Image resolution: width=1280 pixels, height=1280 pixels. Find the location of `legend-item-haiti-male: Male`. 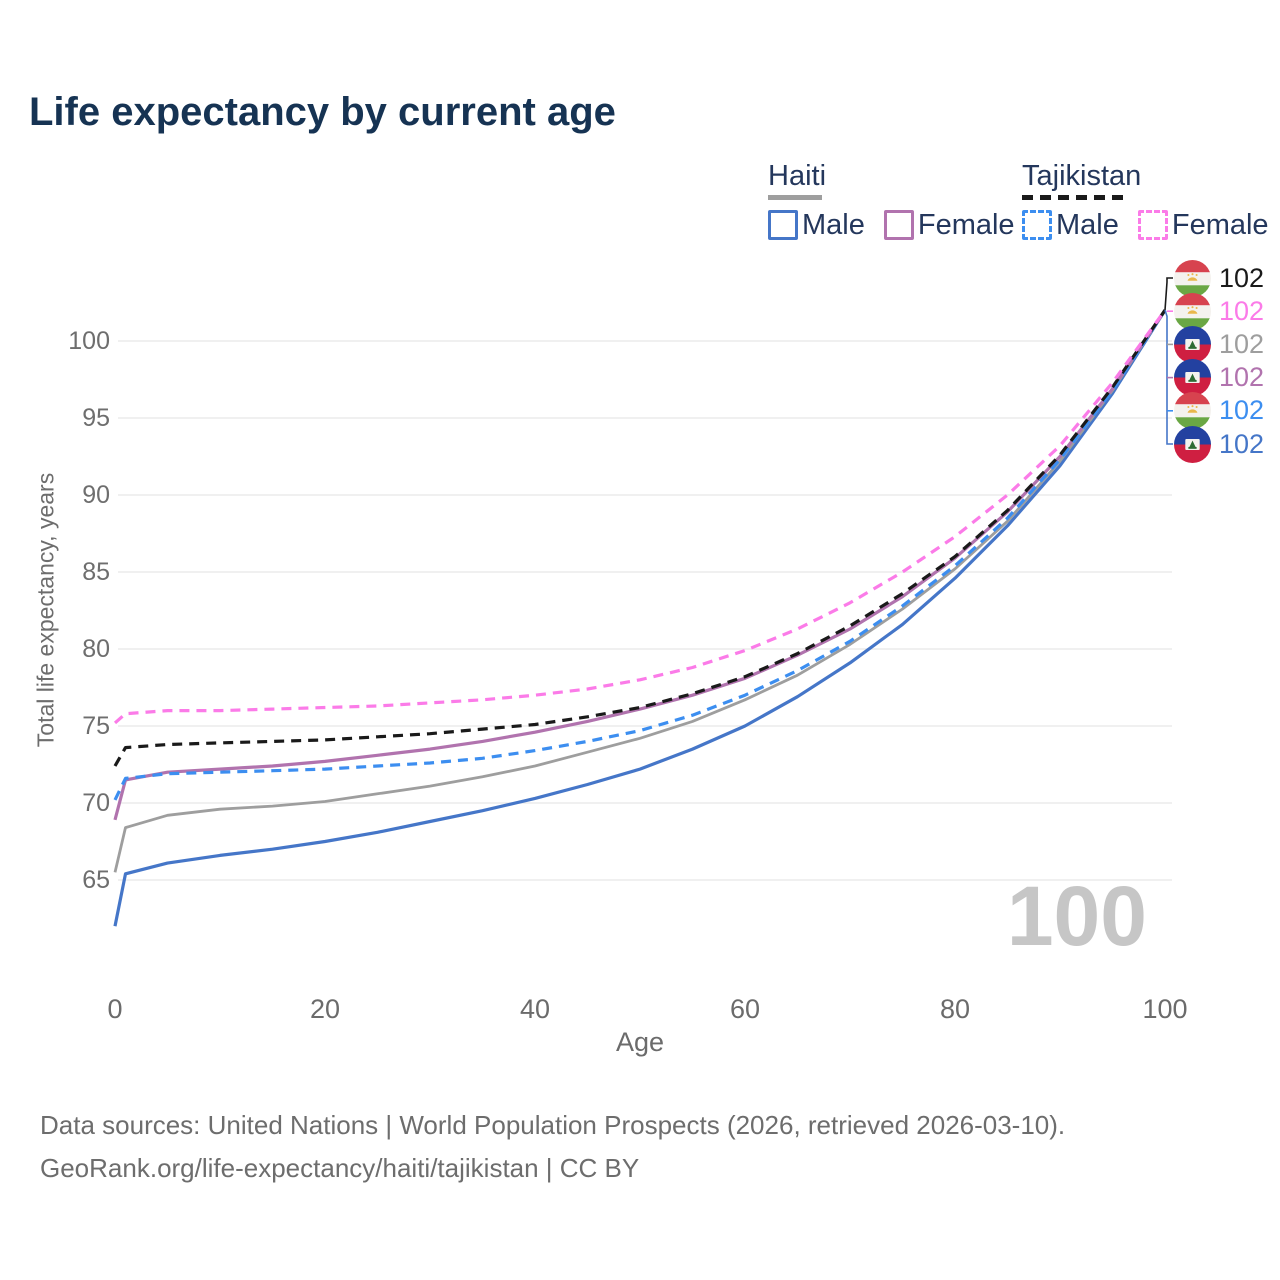

legend-item-haiti-male: Male is located at coordinates (816, 225).